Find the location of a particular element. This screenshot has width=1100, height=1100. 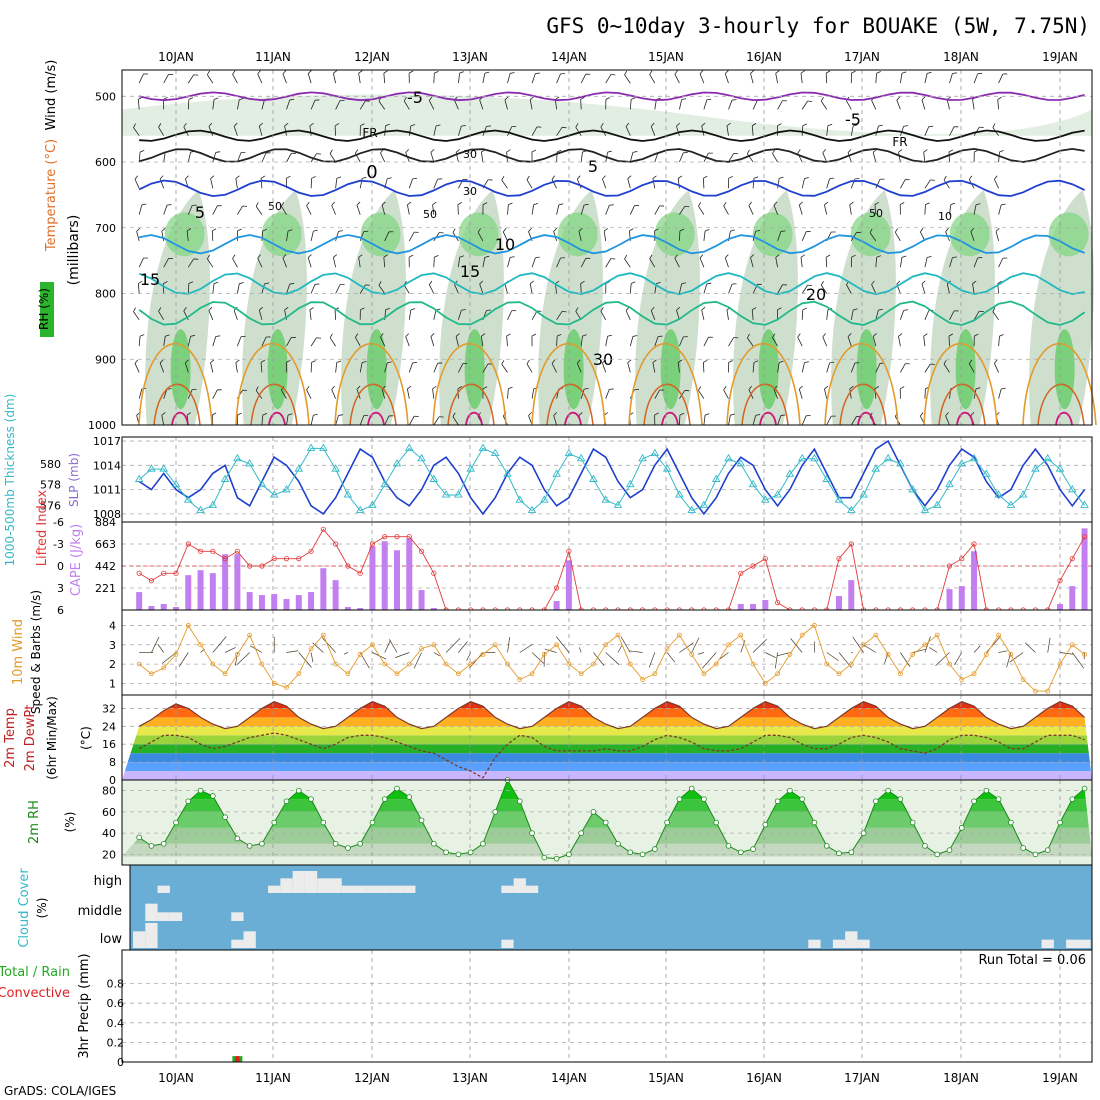

thickness-tick-label: 578 is located at coordinates (50, 485).